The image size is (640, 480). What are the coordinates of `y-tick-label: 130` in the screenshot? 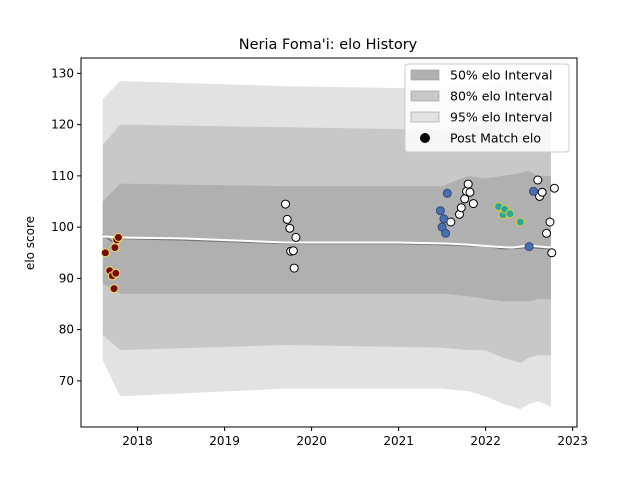 It's located at (62, 73).